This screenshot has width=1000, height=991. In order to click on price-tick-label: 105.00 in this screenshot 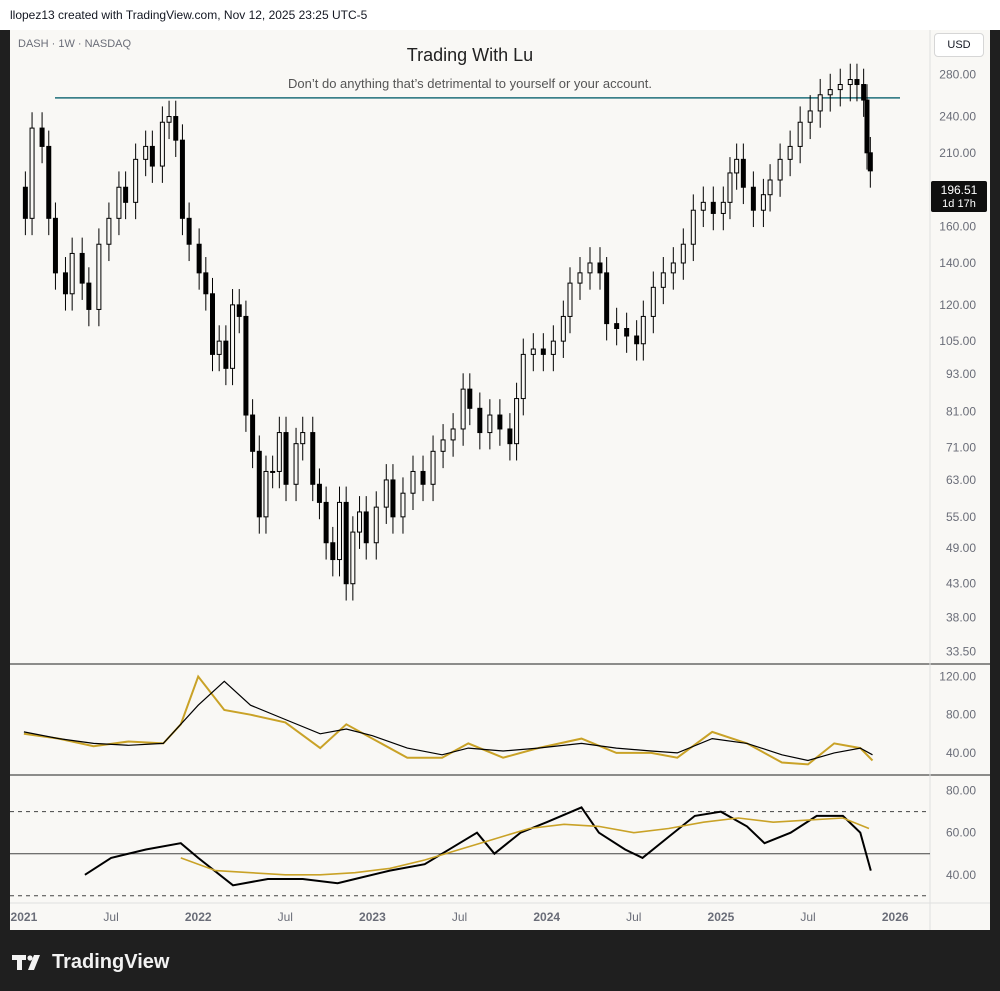, I will do `click(957, 341)`.